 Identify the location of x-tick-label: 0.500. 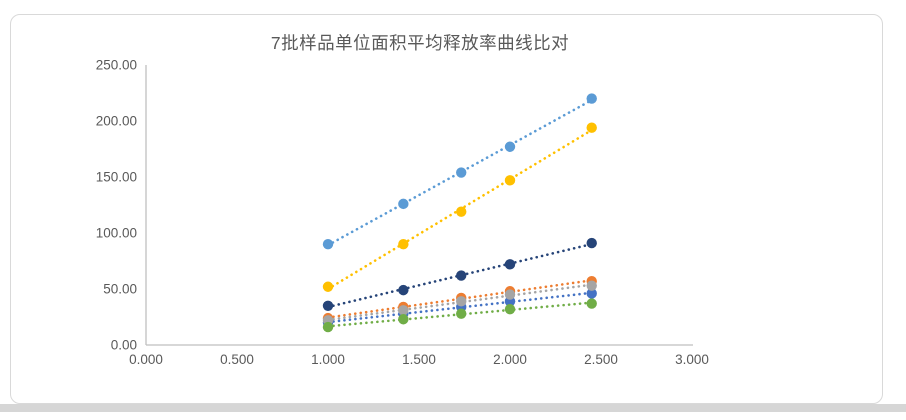
(237, 359).